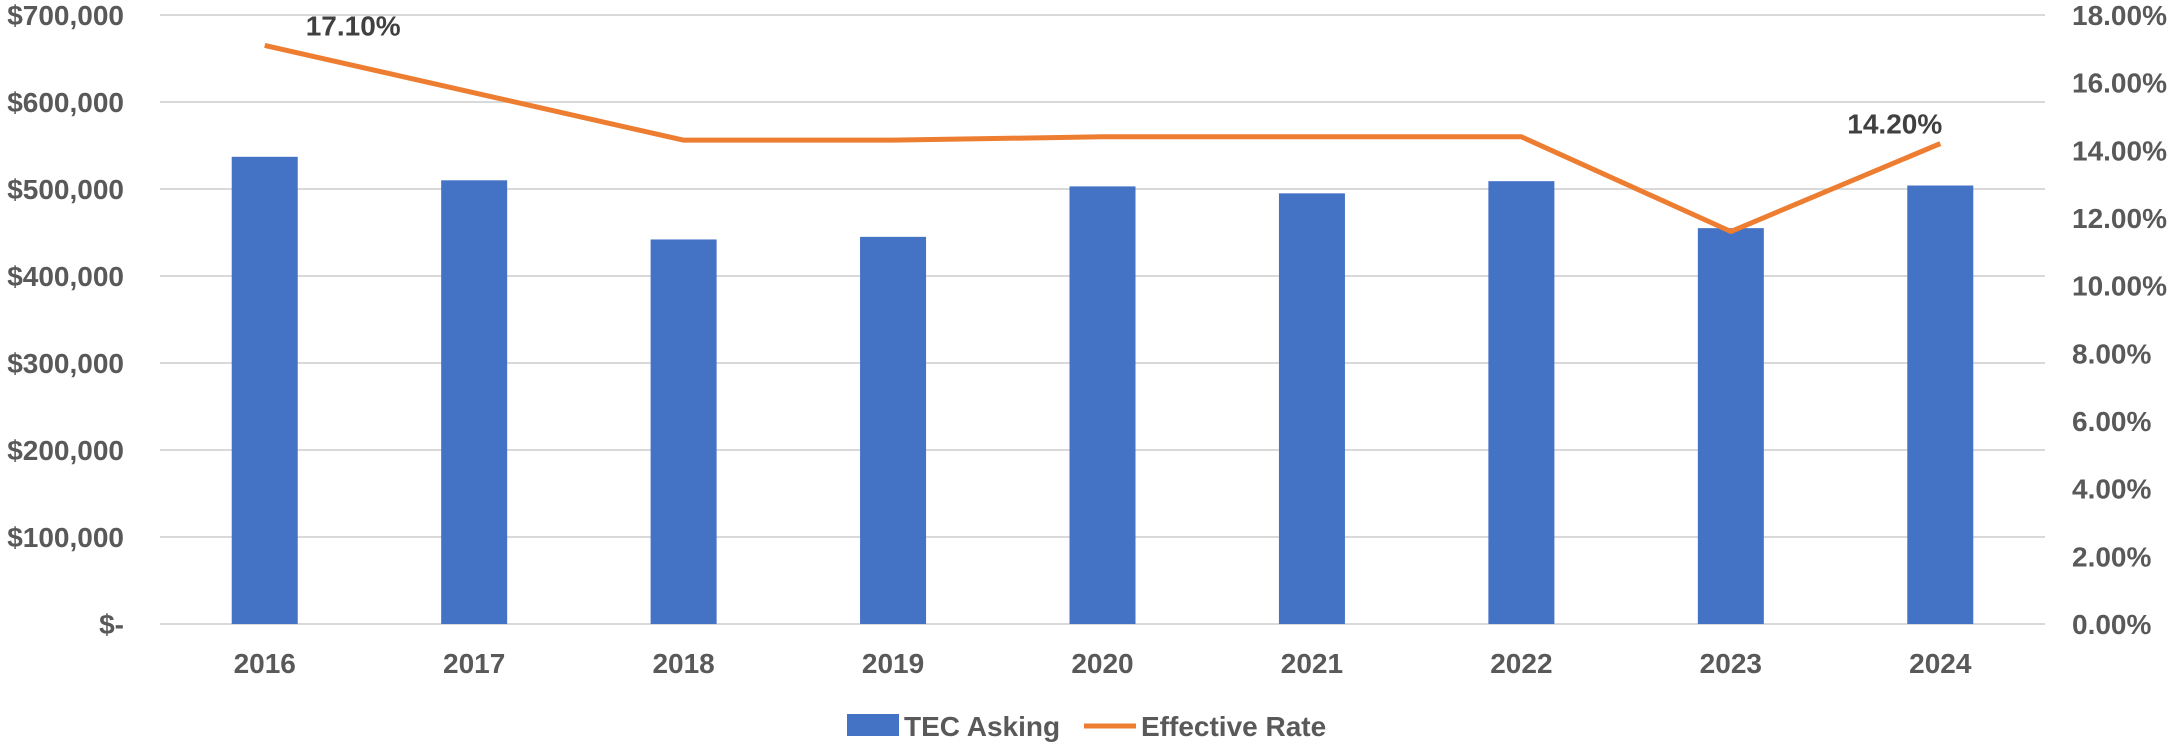  I want to click on legend-label-effective-rate: Effective Rate, so click(1233, 726).